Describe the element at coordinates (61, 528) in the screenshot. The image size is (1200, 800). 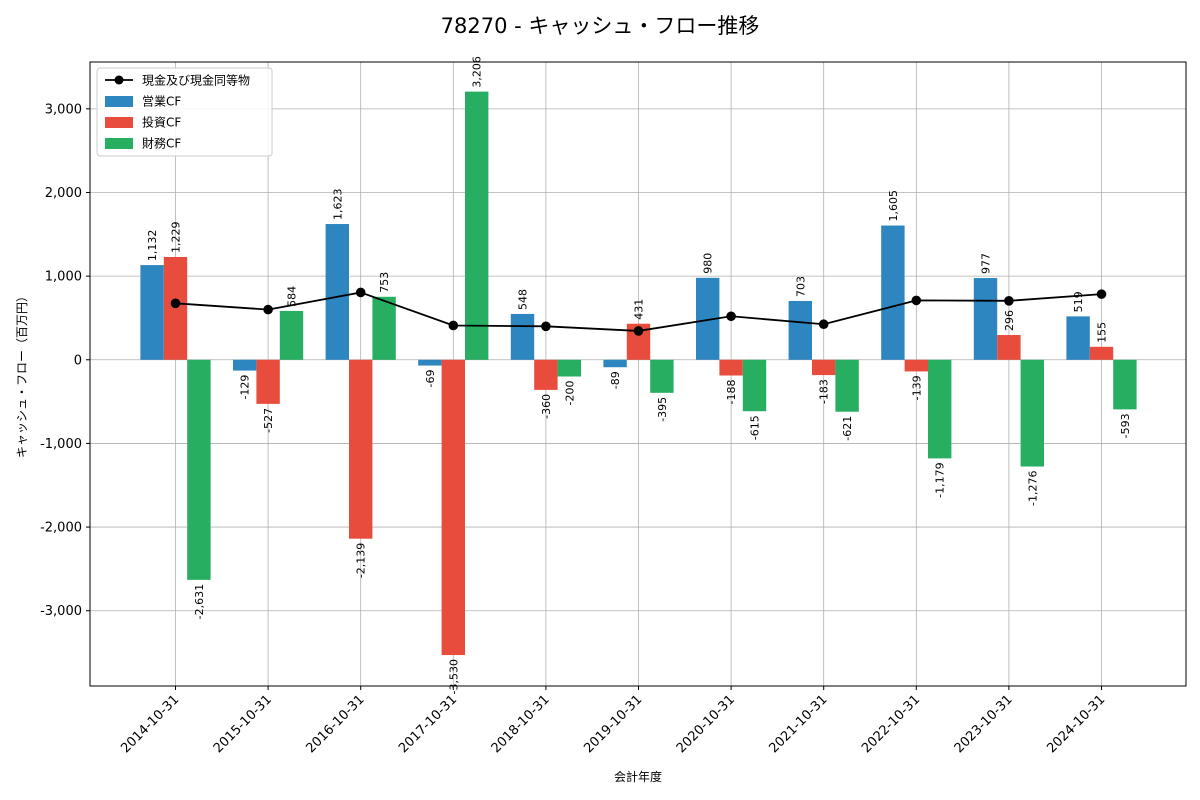
I see `y-tick-label: -2,000` at that location.